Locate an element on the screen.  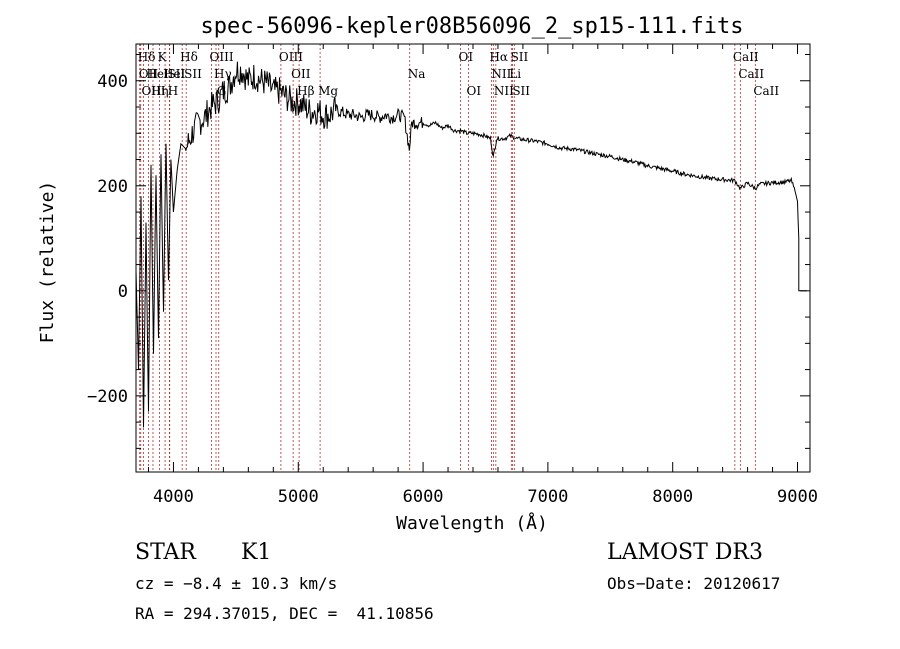
line-label-17: Mg is located at coordinates (328, 91).